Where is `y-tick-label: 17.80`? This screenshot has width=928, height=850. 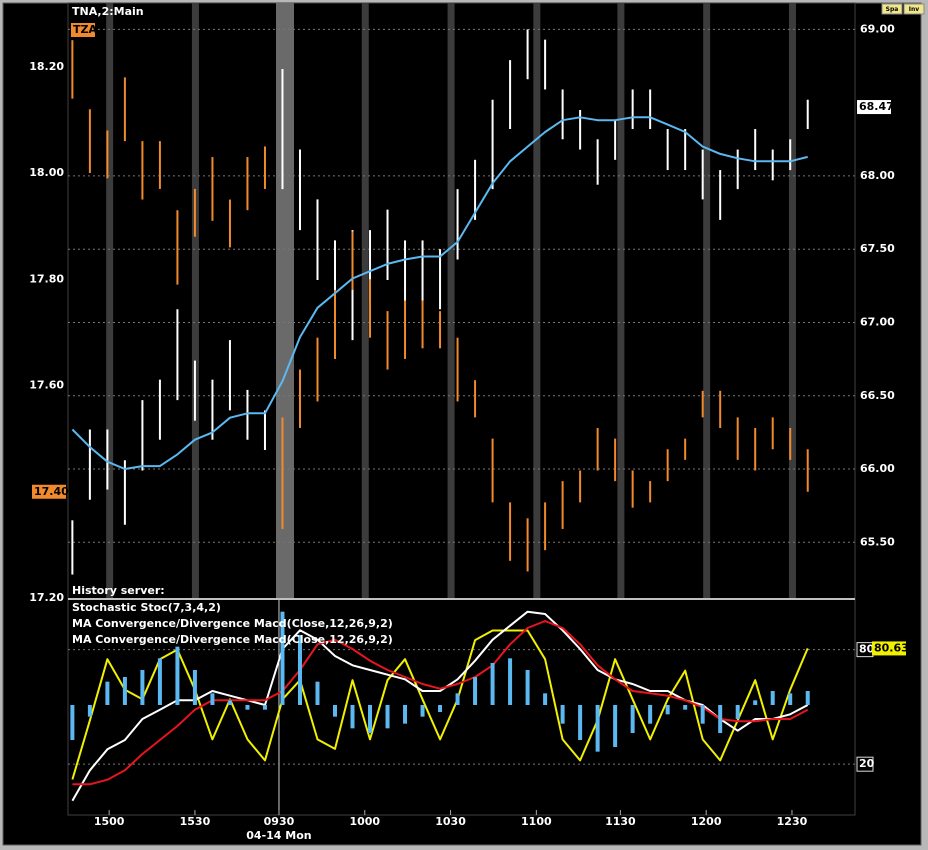 y-tick-label: 17.80 is located at coordinates (46, 278).